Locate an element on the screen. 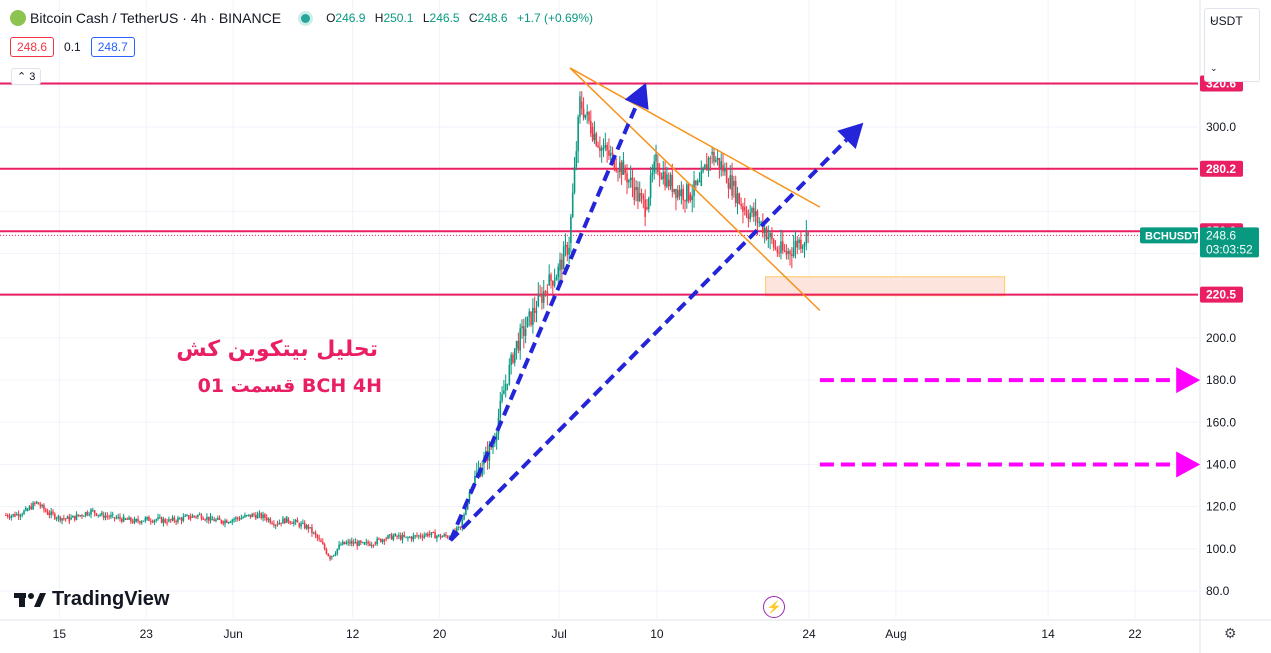  sell-button: 248.6 is located at coordinates (32, 47).